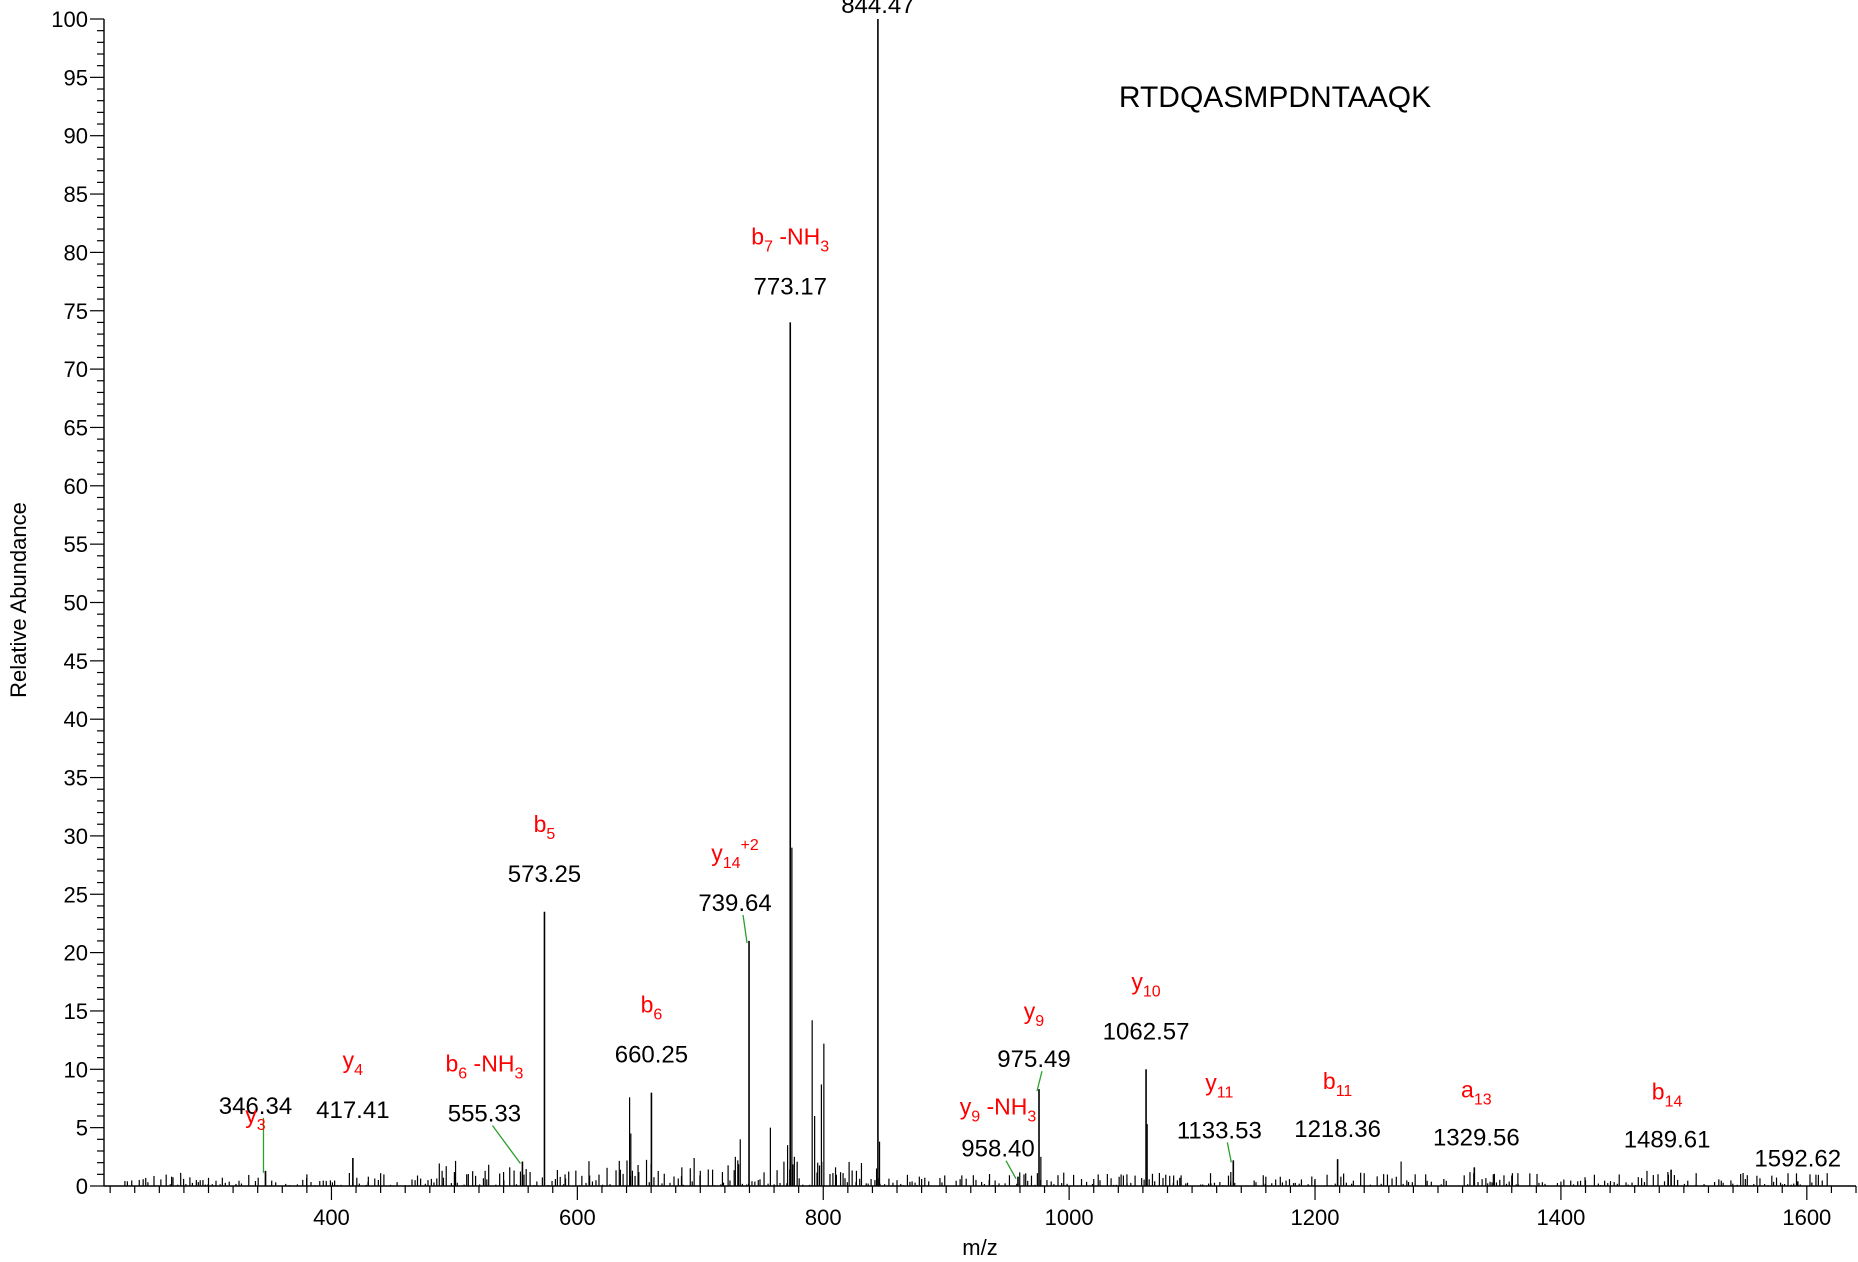  Describe the element at coordinates (1152, 991) in the screenshot. I see `ion-number: 10` at that location.